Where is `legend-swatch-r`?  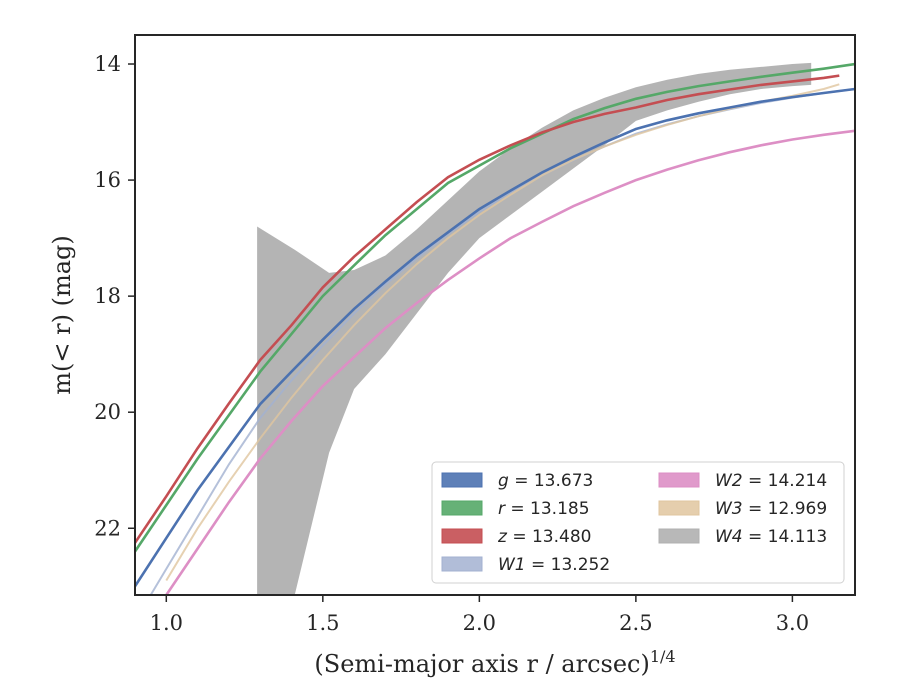 legend-swatch-r is located at coordinates (462, 508).